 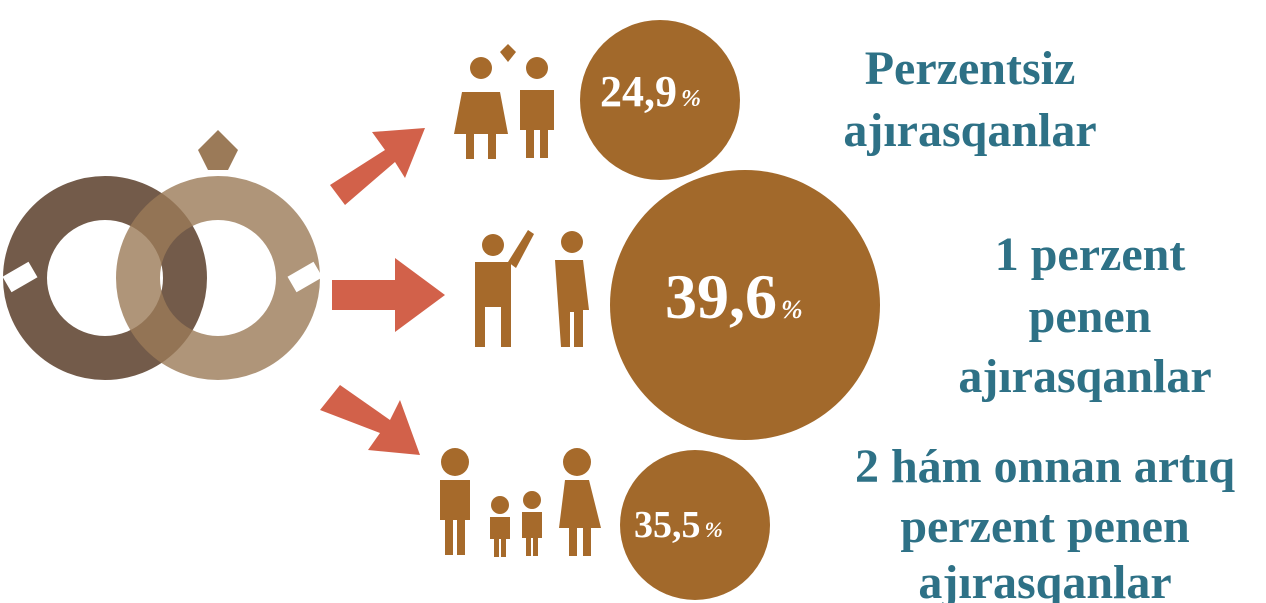 I want to click on label-line: Perzentsiz, so click(x=970, y=68).